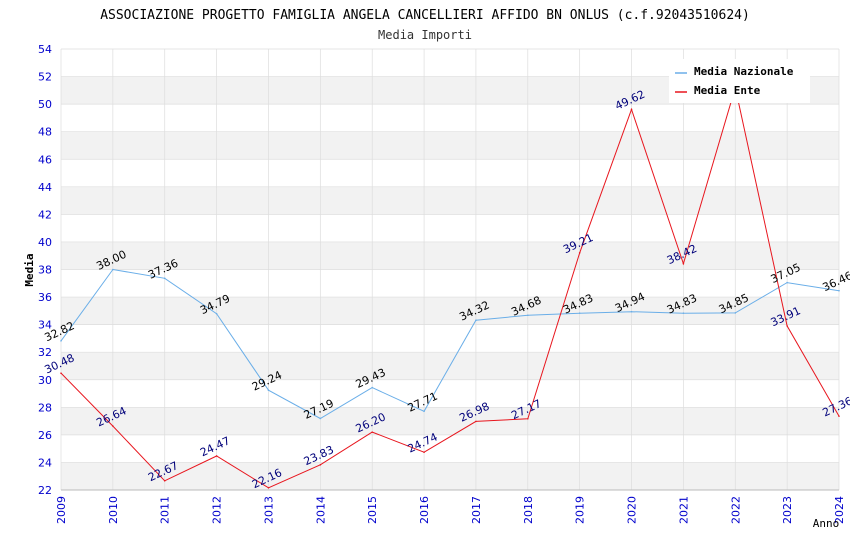 Image resolution: width=850 pixels, height=550 pixels. I want to click on x-tick-label: 2014, so click(320, 510).